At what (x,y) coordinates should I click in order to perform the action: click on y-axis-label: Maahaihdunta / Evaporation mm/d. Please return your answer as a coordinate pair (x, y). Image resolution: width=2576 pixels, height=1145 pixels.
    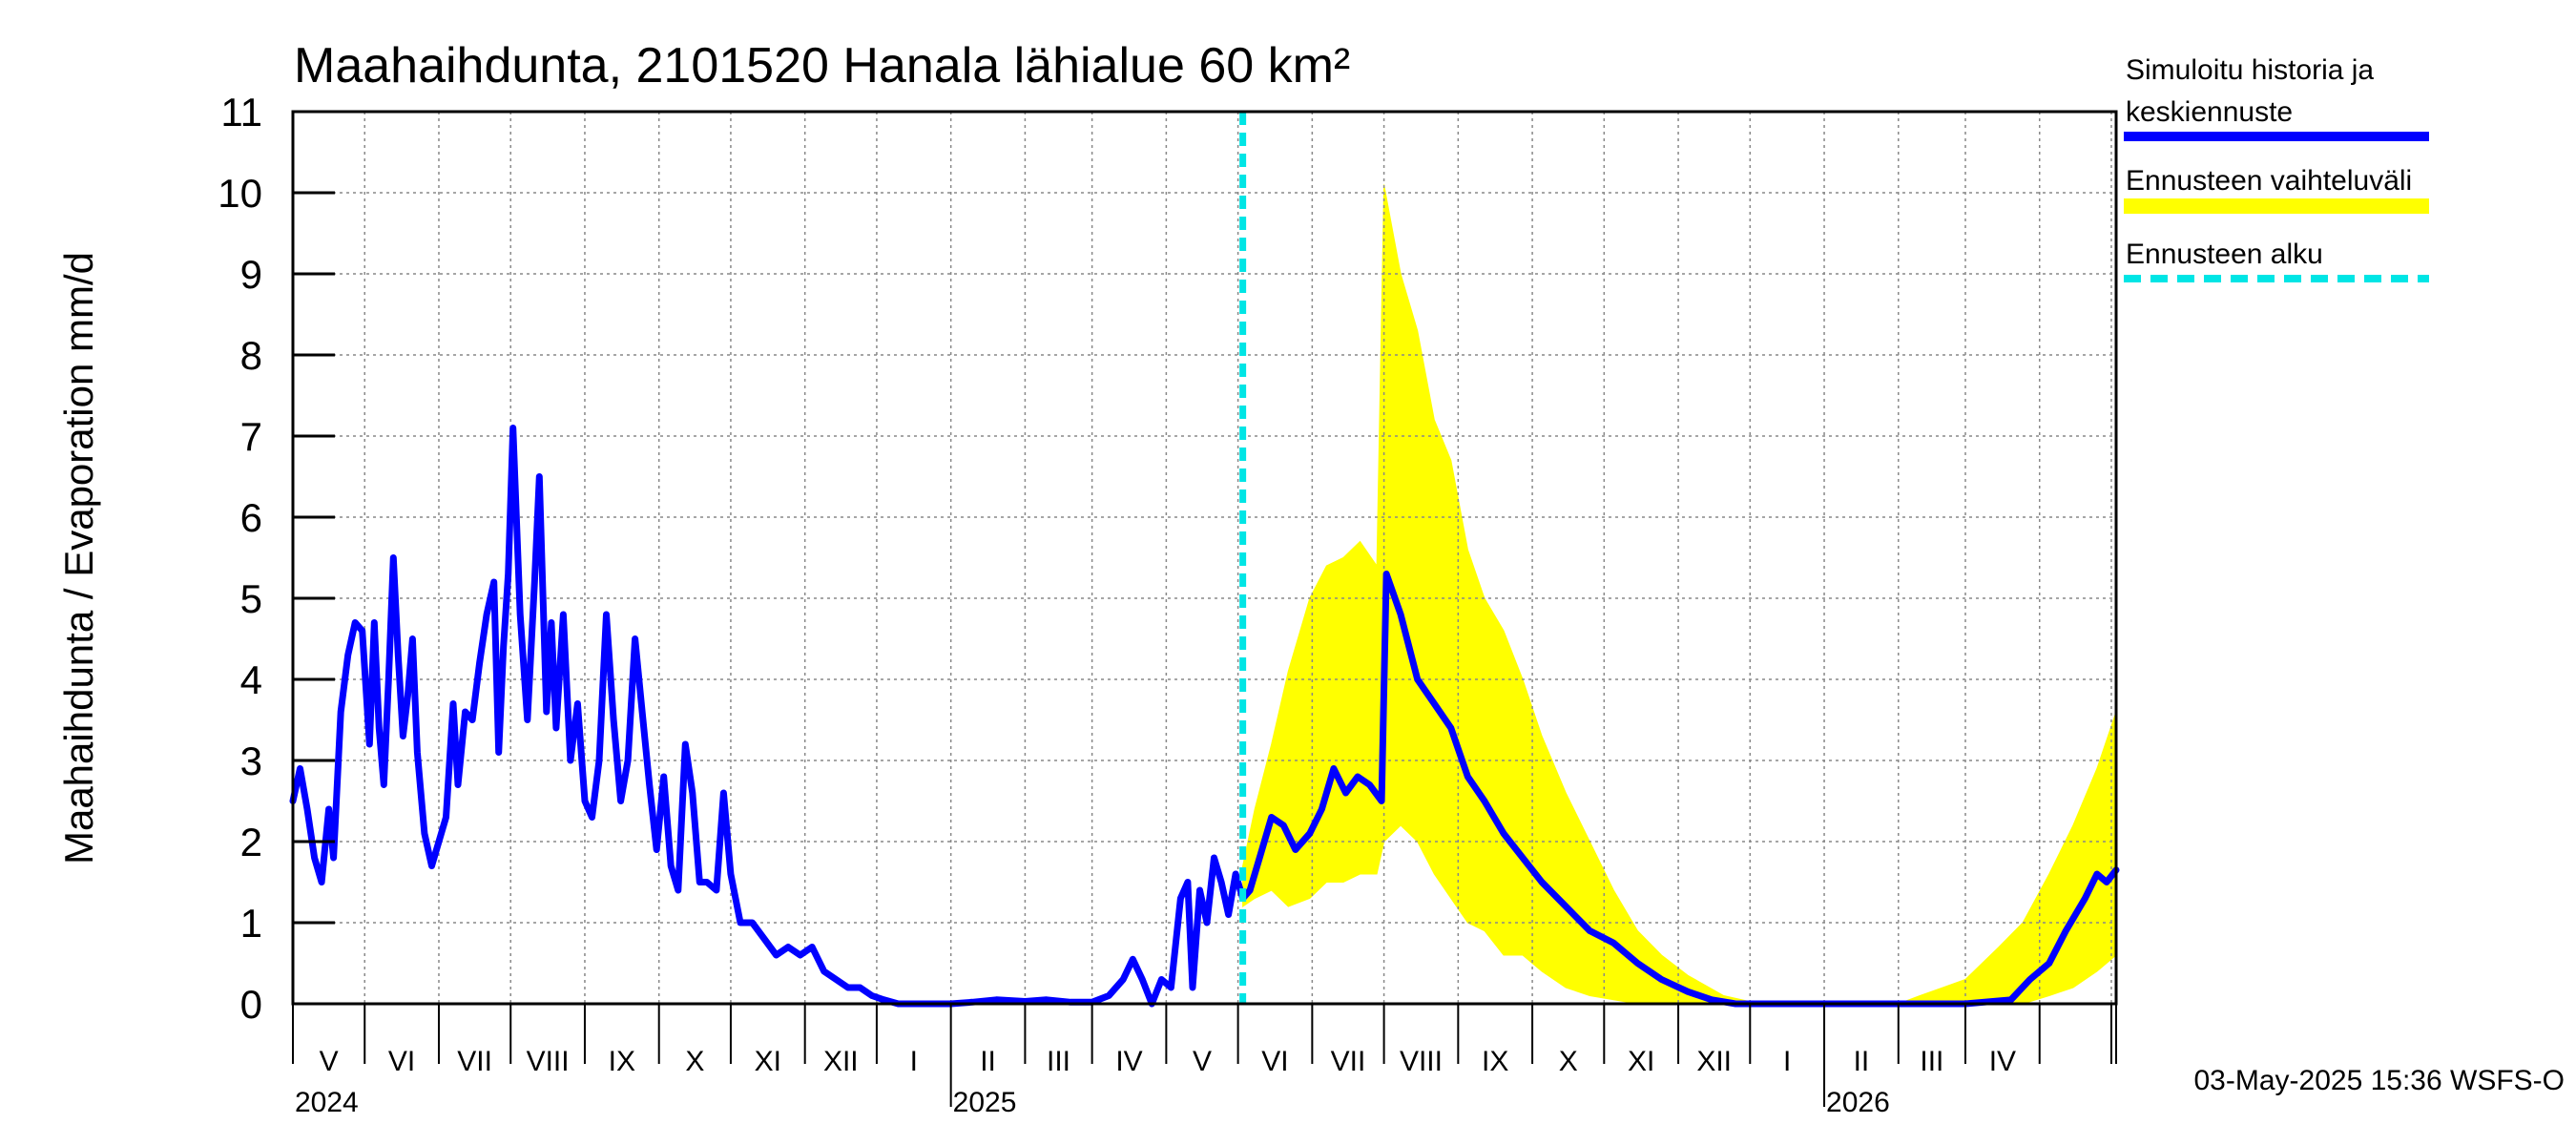
    Looking at the image, I should click on (78, 558).